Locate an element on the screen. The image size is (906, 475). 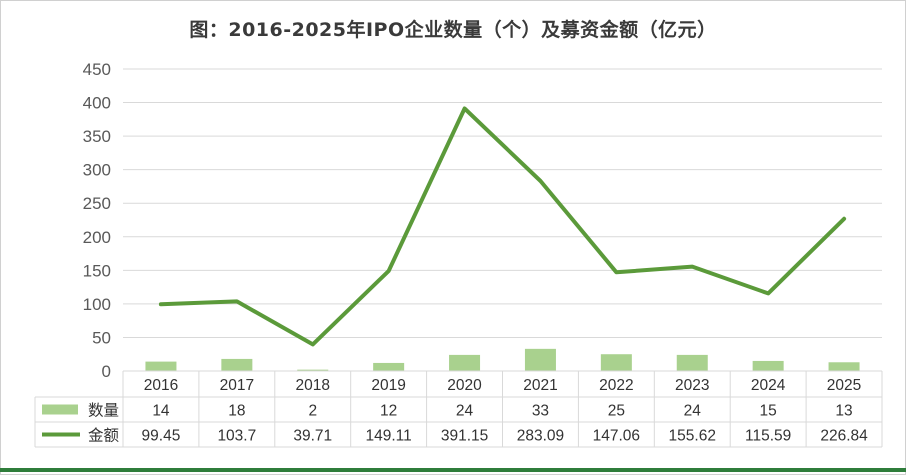
x-category-label: 2020 is located at coordinates (464, 385).